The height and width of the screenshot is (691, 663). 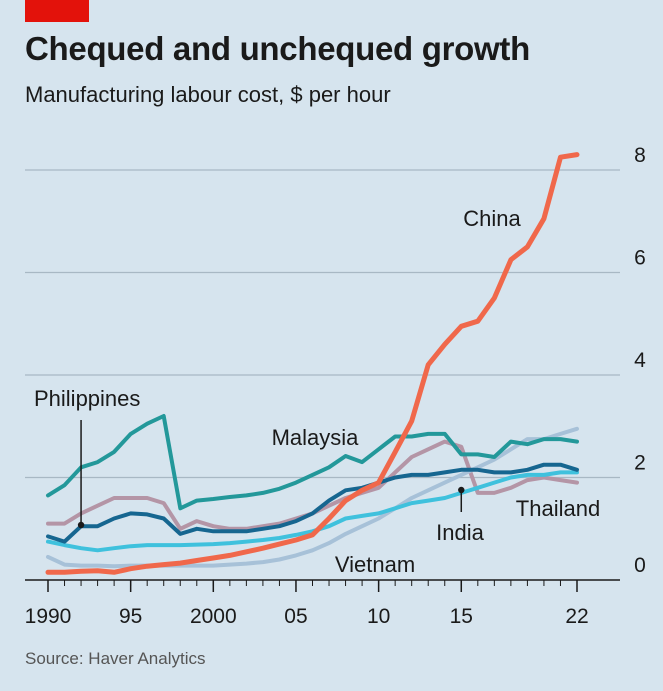 I want to click on india-marker, so click(x=461, y=490).